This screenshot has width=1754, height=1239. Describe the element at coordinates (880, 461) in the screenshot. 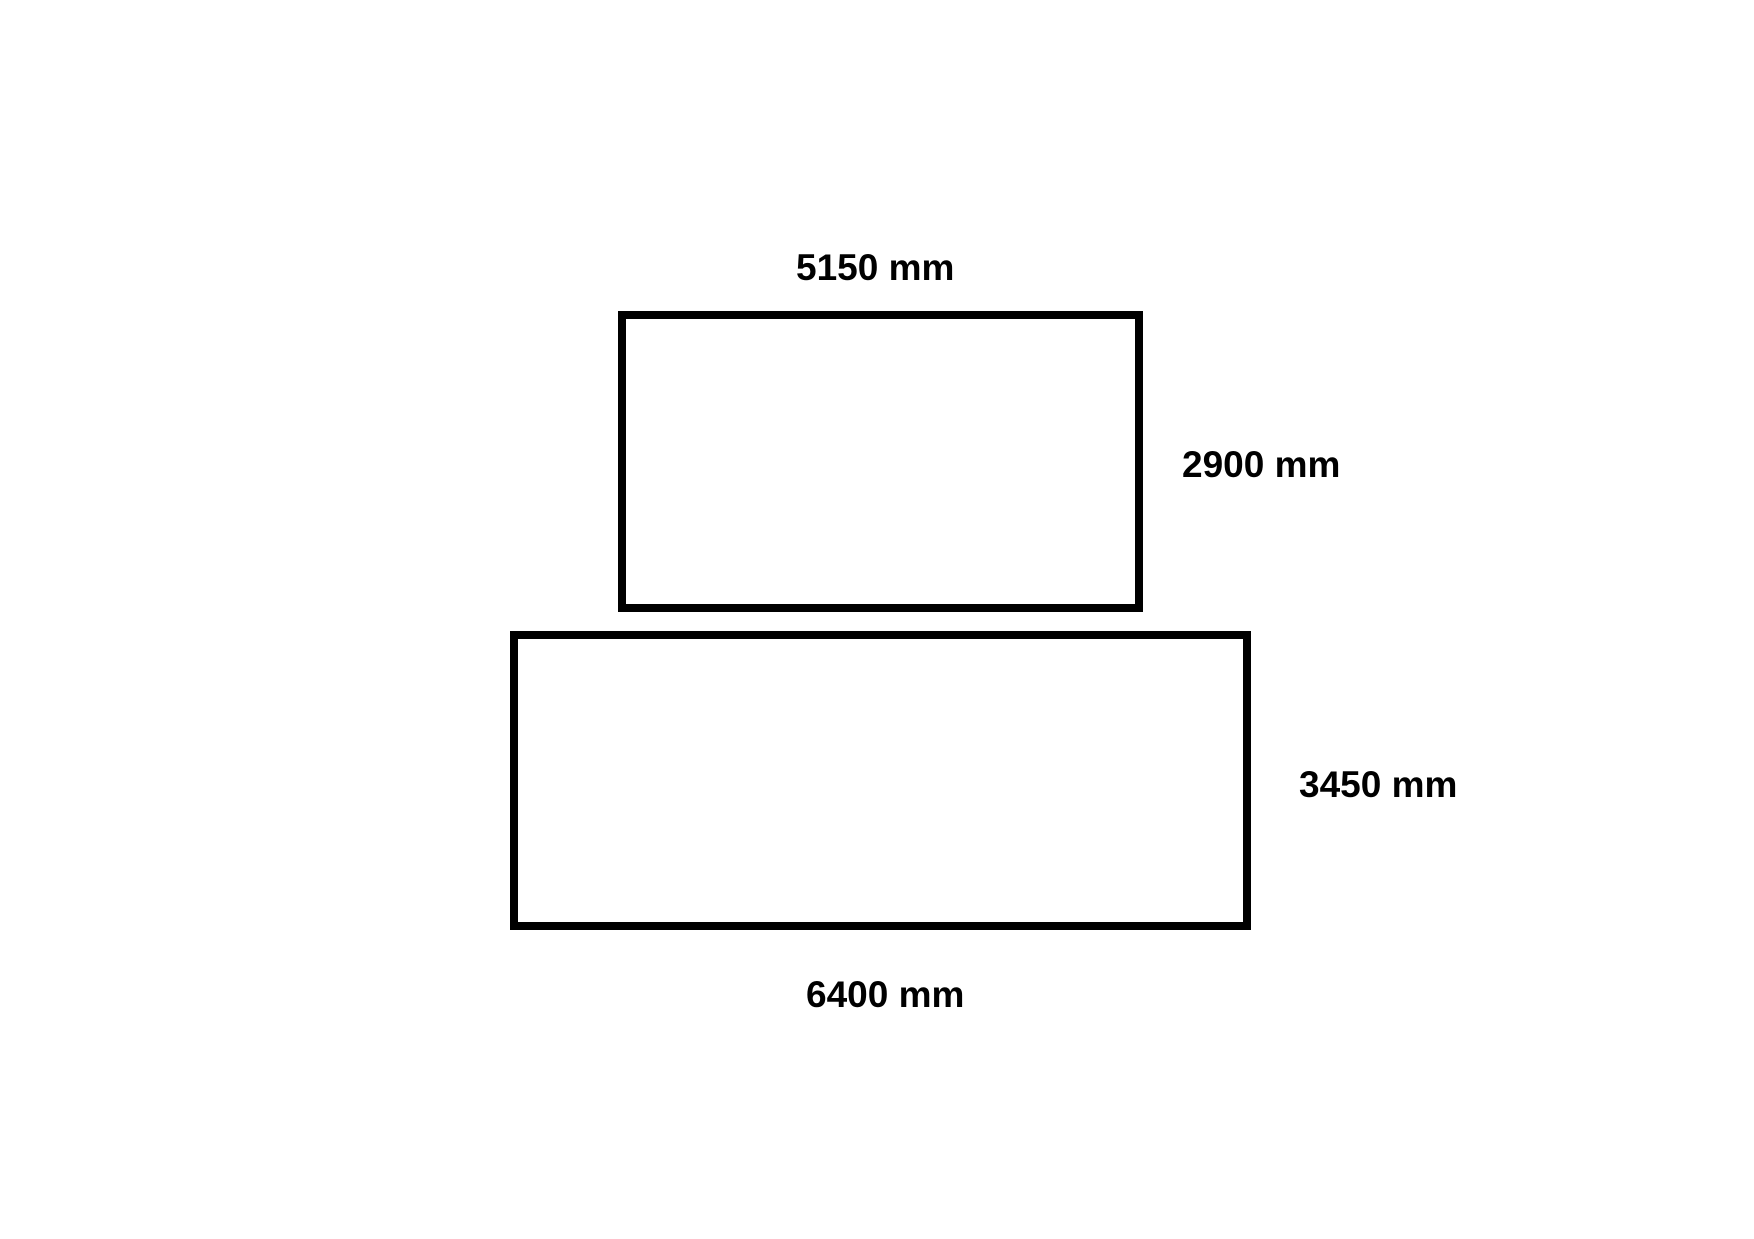

I see `top-rectangle` at that location.